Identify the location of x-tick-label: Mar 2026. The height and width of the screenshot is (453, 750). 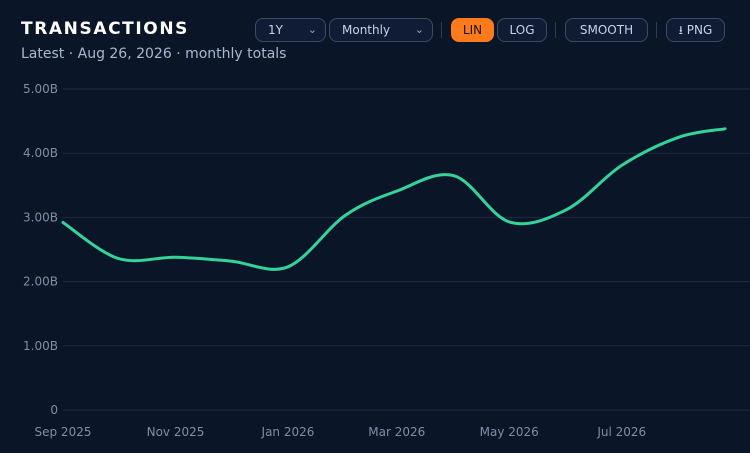
(396, 432).